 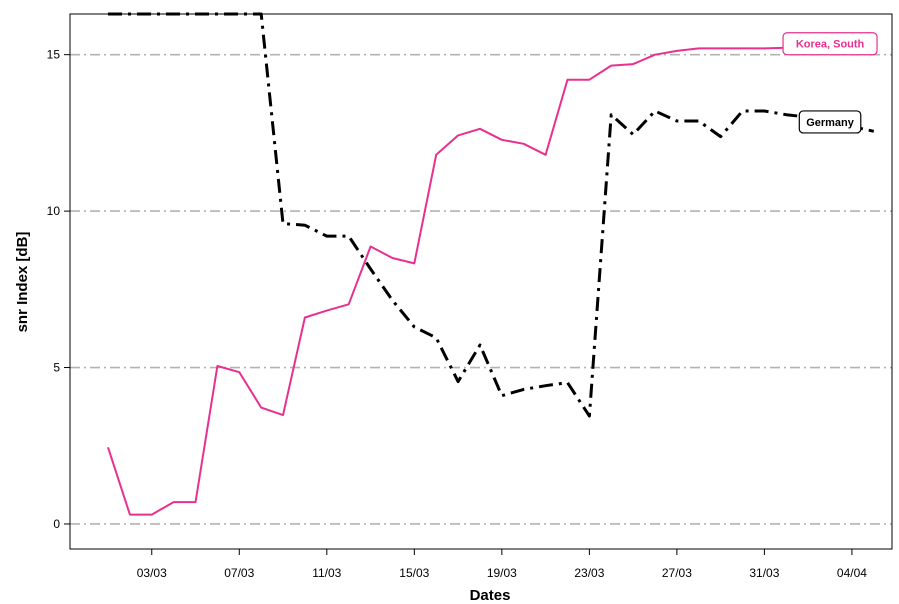 What do you see at coordinates (152, 573) in the screenshot?
I see `x-tick-label: 03/03` at bounding box center [152, 573].